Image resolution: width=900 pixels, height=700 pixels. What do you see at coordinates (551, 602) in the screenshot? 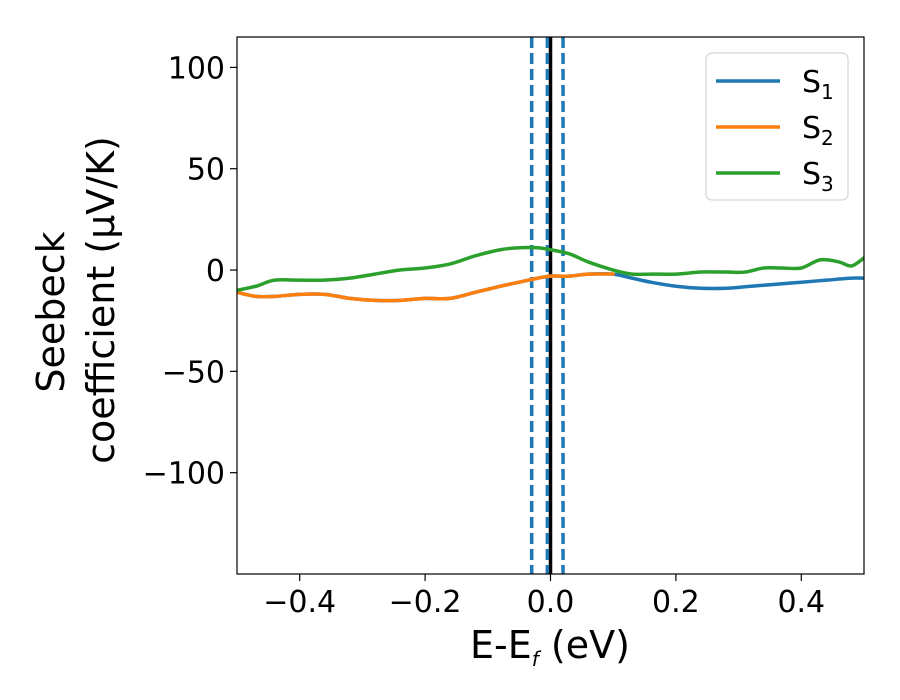
I see `x-tick-label: 0.0` at bounding box center [551, 602].